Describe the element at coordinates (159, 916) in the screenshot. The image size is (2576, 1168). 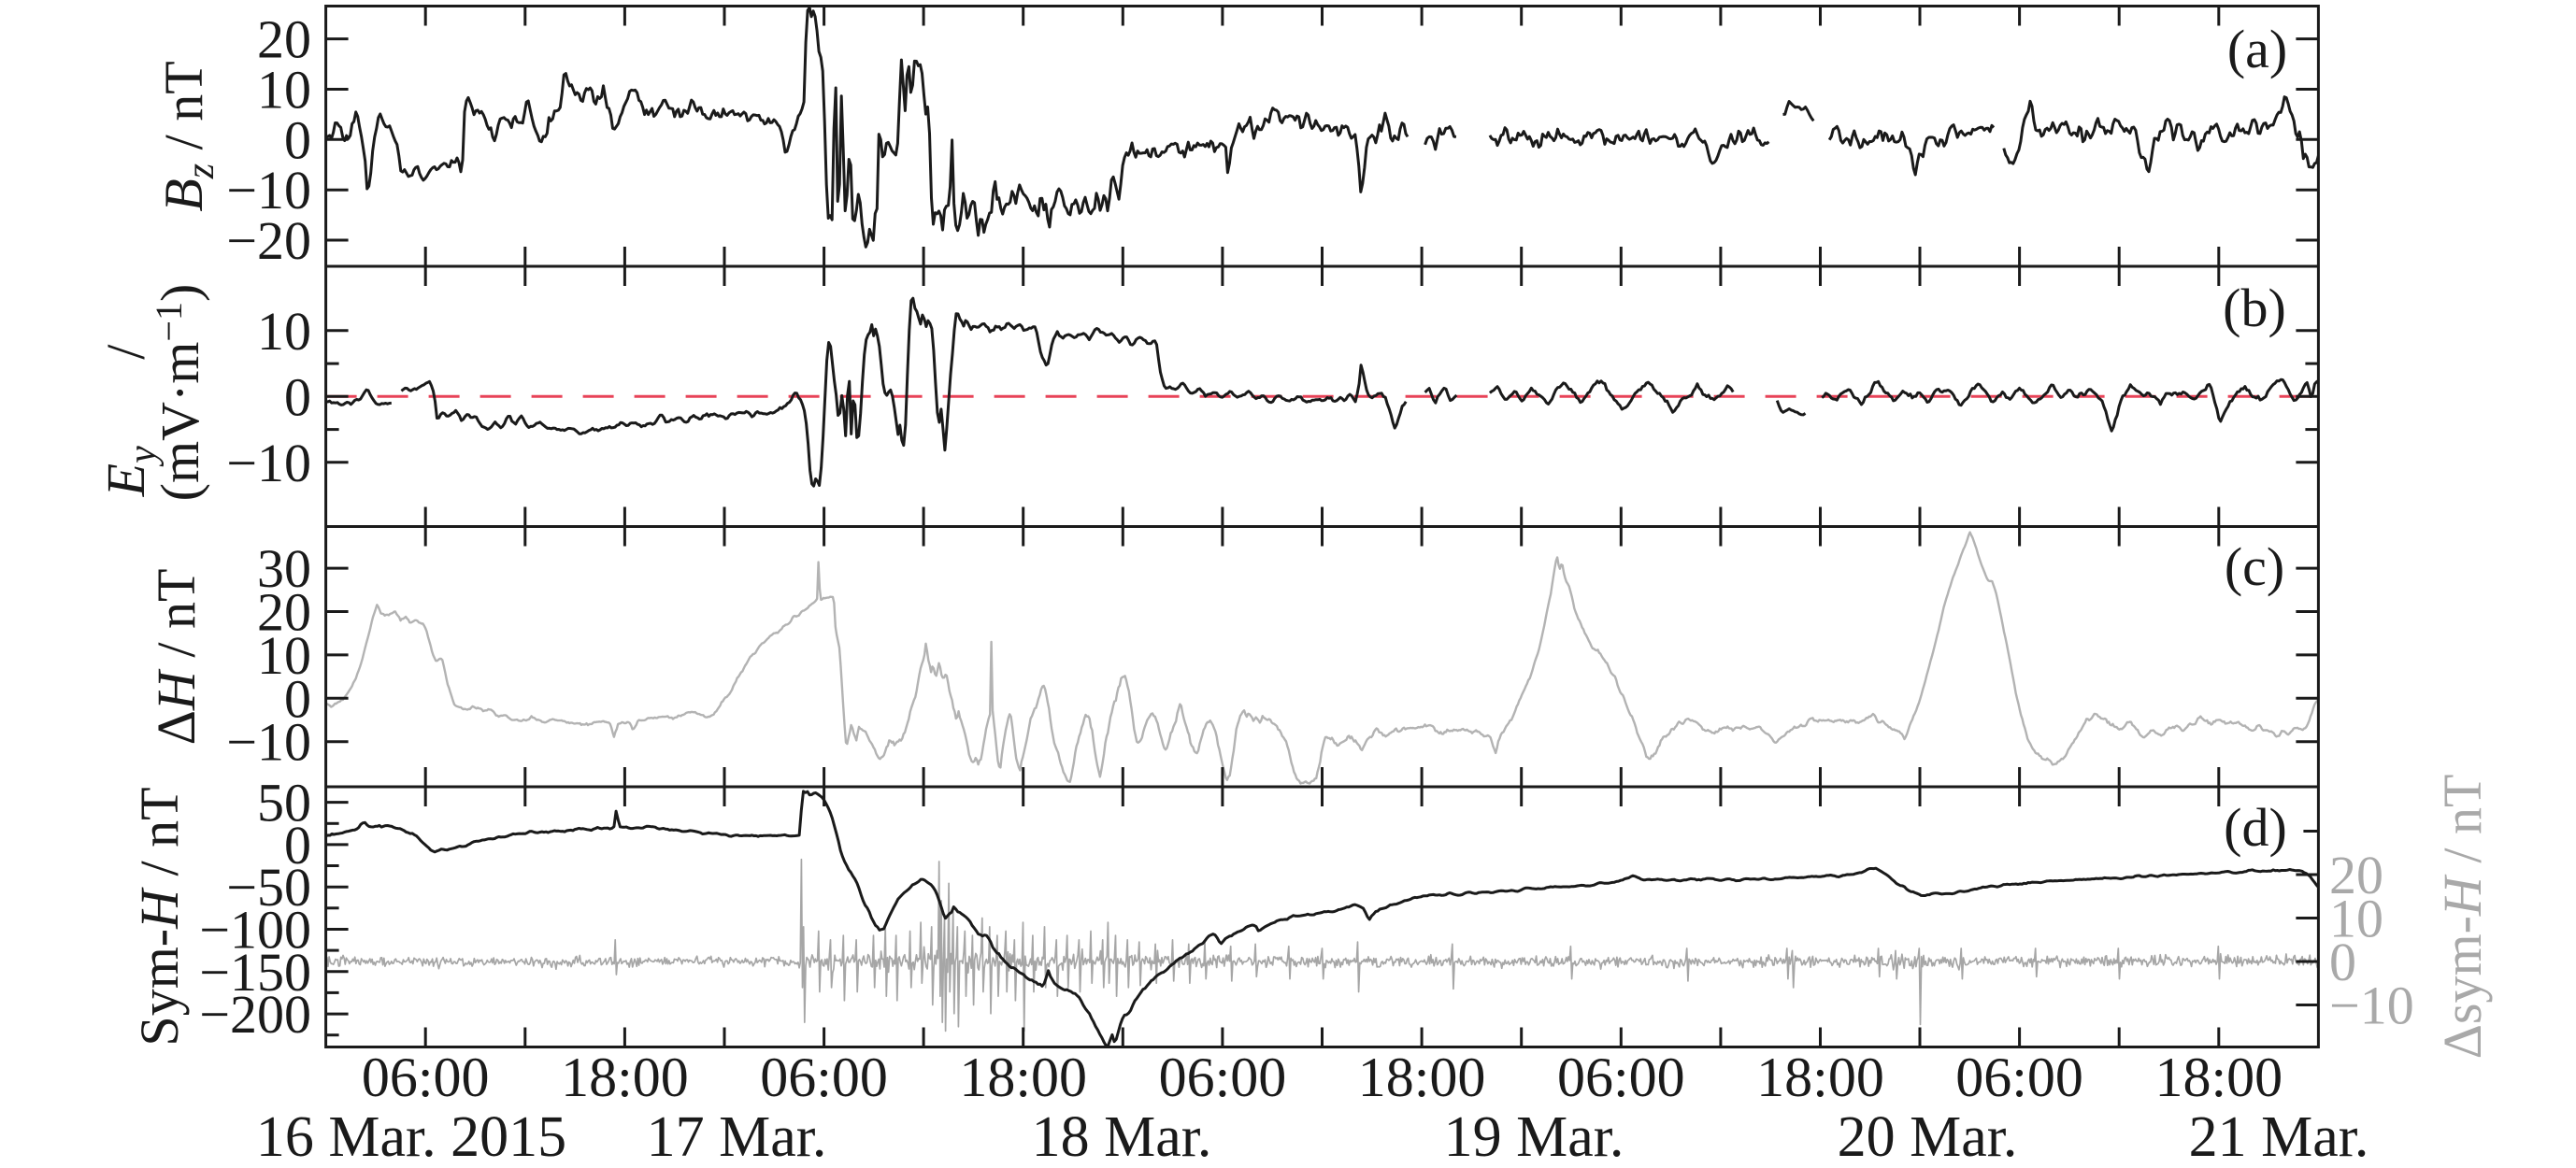
I see `svg-text: Sym-H / nT` at that location.